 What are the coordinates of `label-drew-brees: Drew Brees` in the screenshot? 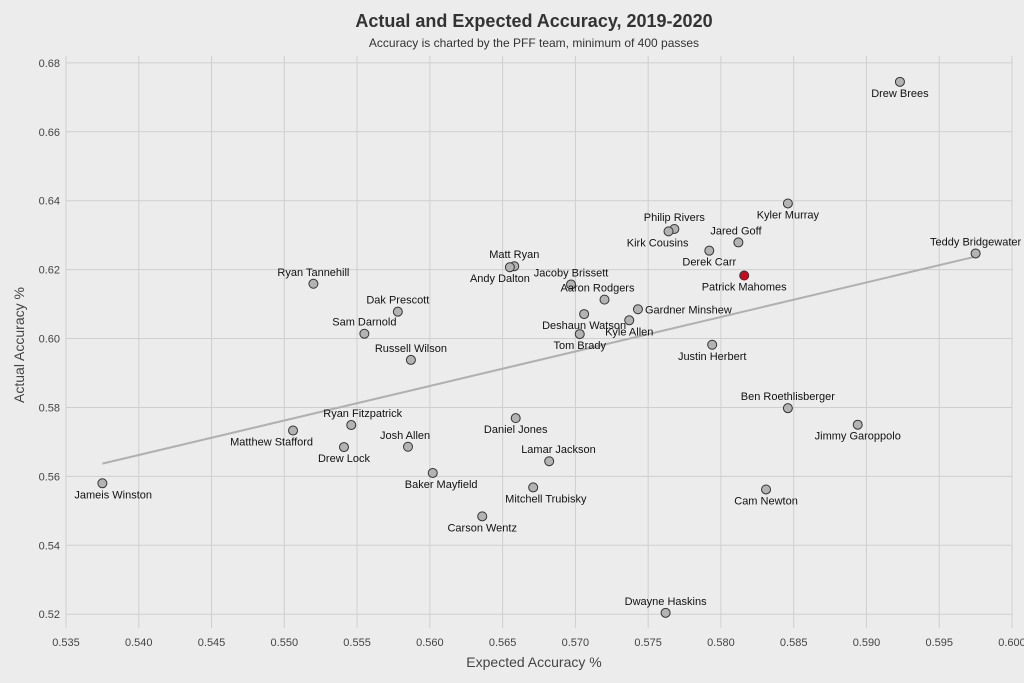 It's located at (900, 94).